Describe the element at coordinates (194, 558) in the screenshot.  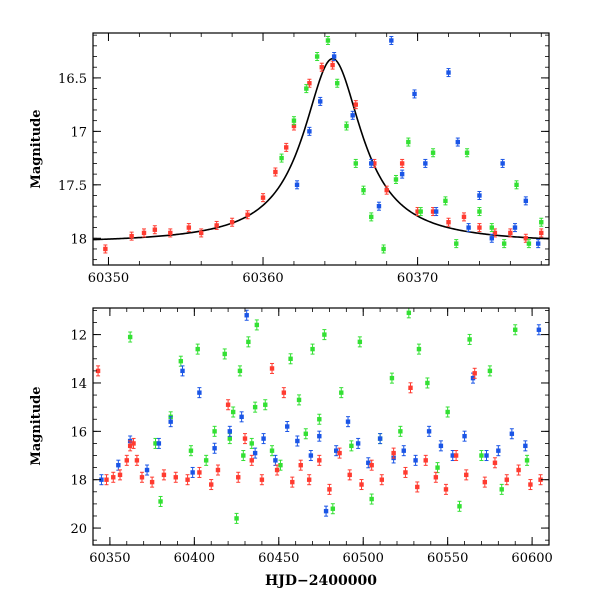
I see `bottom-x-tick-label: 60400` at that location.